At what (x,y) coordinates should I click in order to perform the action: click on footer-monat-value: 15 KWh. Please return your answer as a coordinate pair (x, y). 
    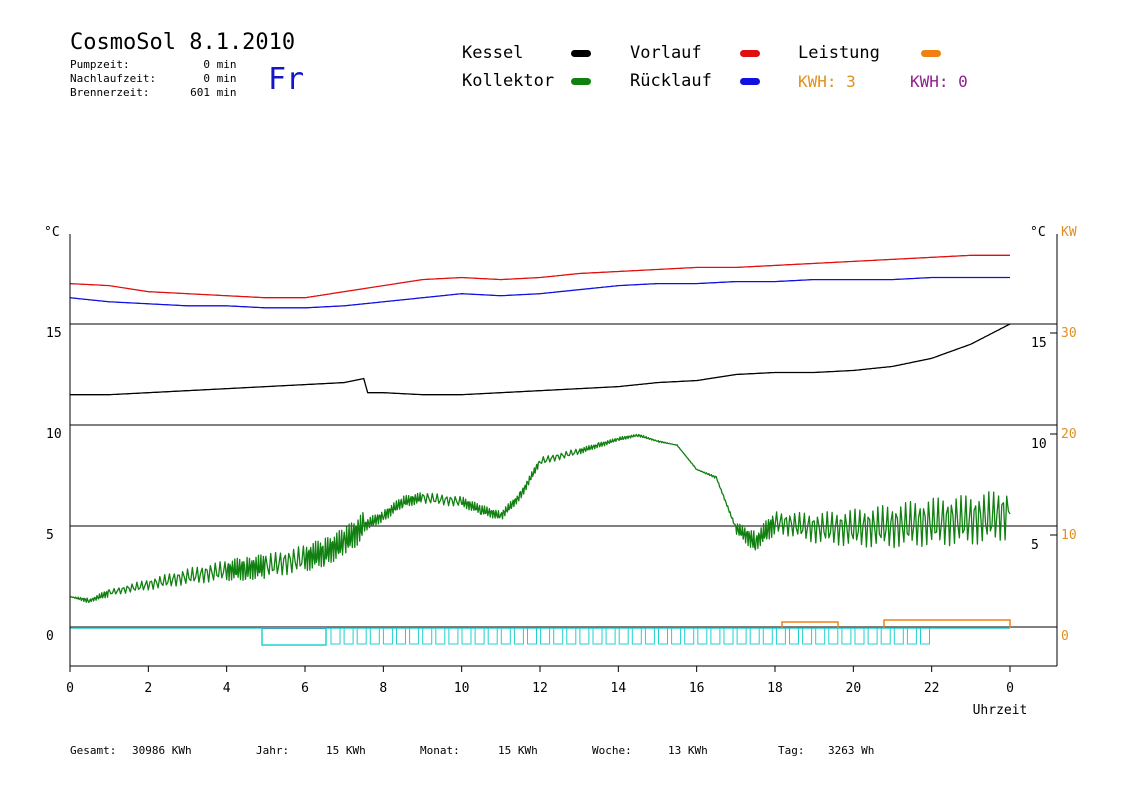
    Looking at the image, I should click on (518, 750).